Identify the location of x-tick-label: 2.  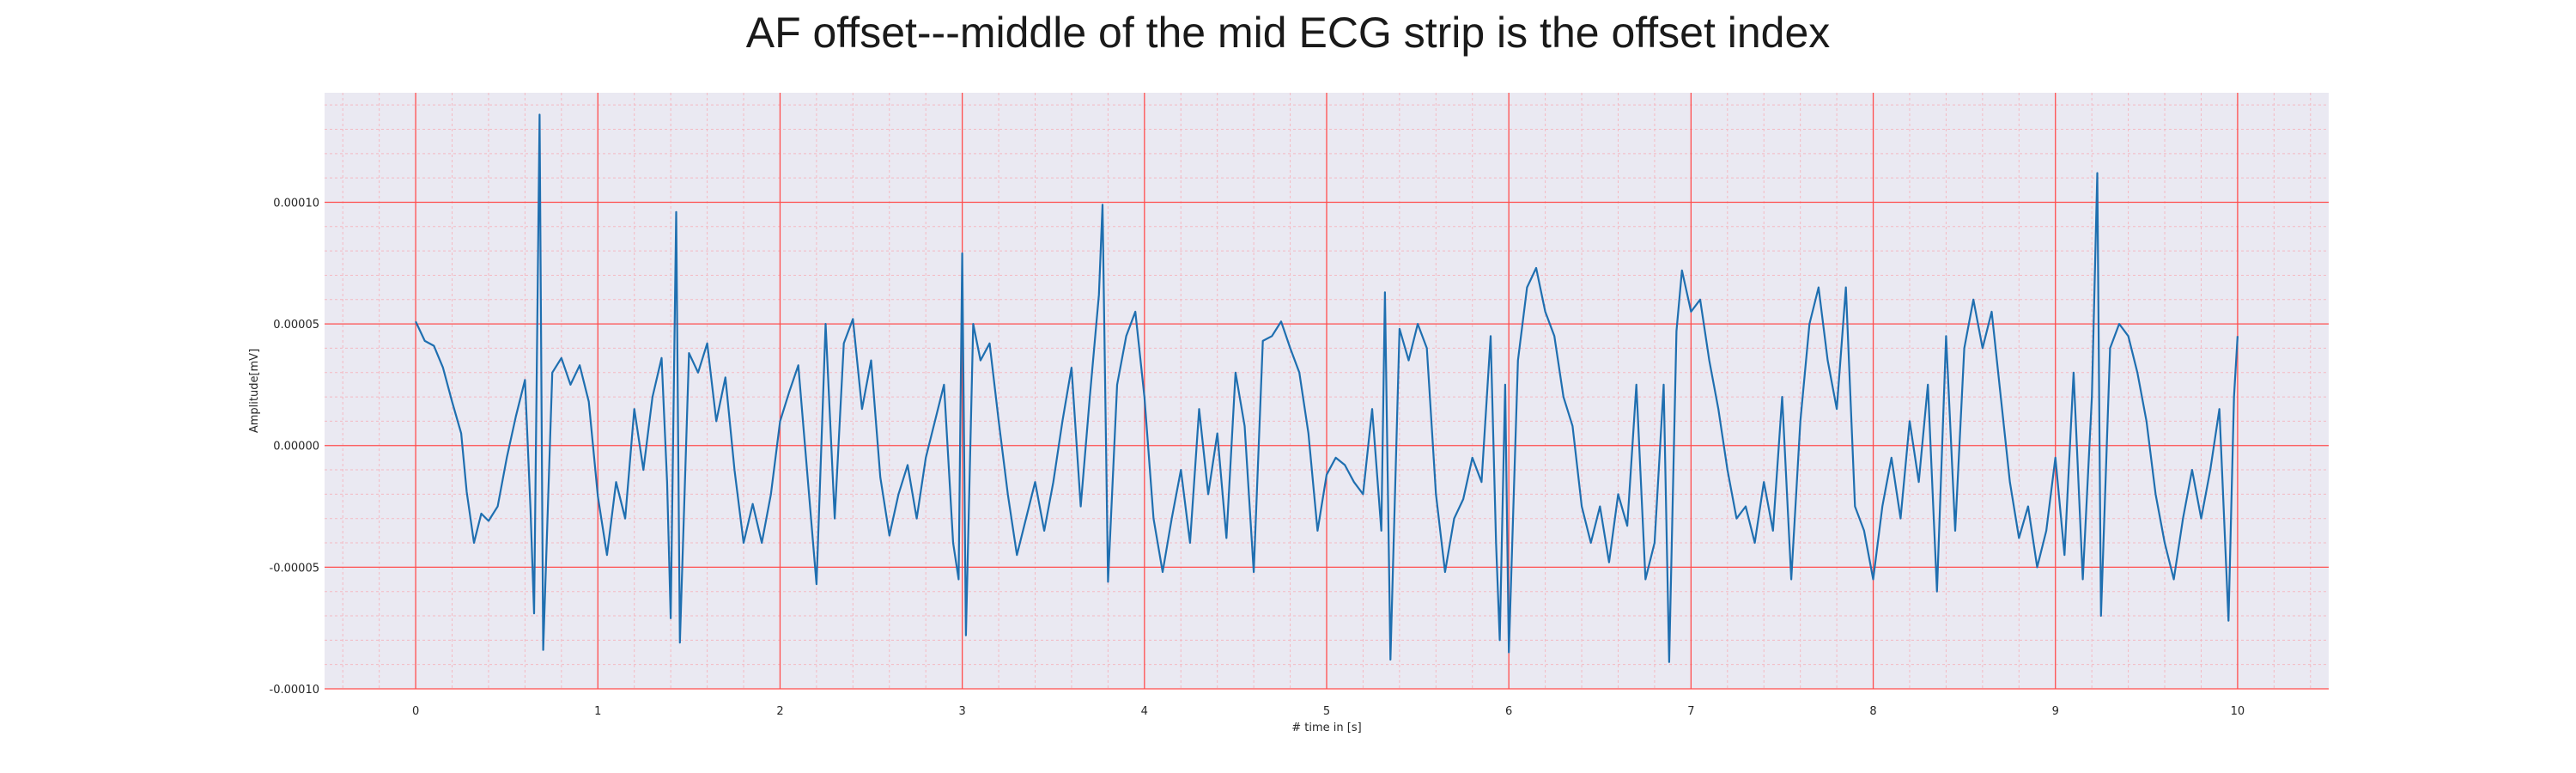
(779, 711).